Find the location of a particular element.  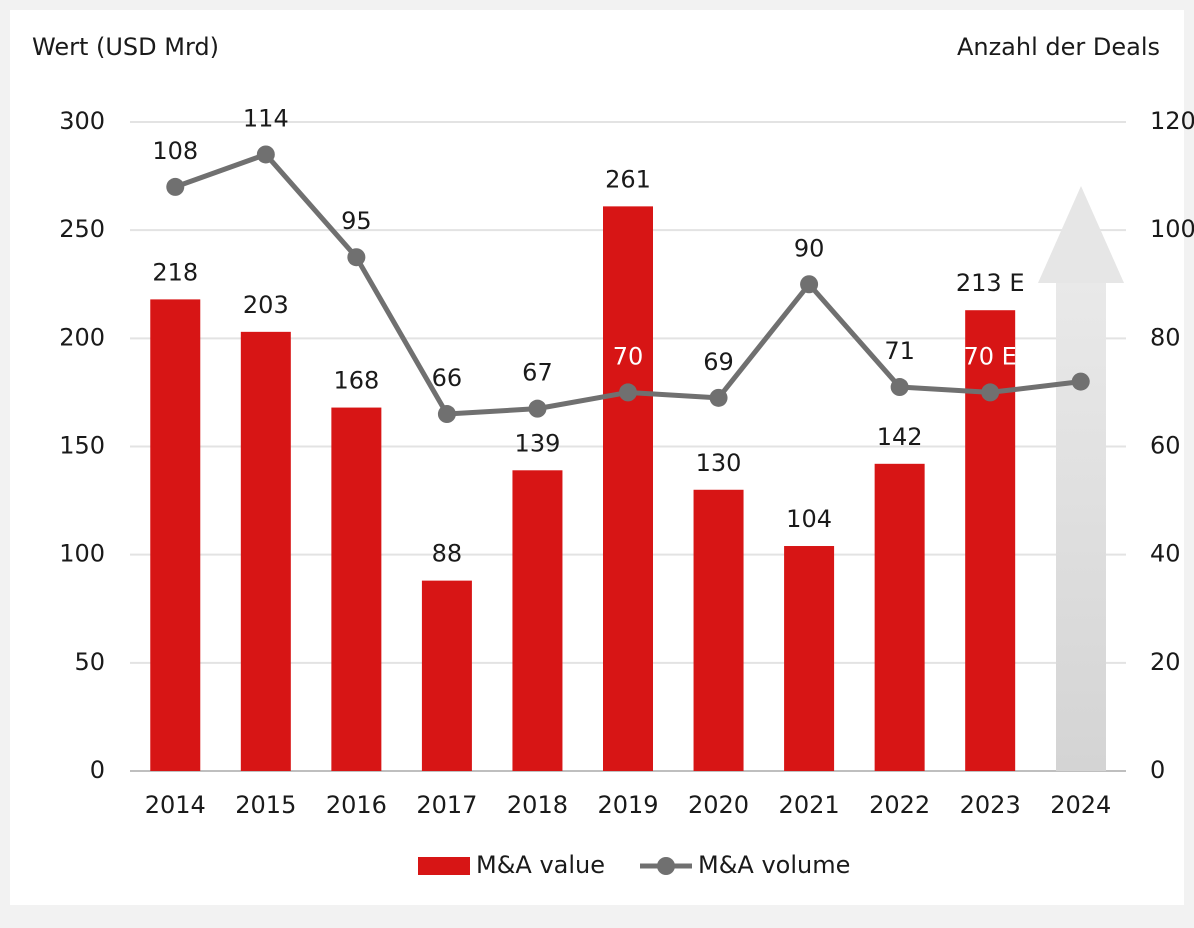

y-axis-title: Wert (USD Mrd) is located at coordinates (125, 47).